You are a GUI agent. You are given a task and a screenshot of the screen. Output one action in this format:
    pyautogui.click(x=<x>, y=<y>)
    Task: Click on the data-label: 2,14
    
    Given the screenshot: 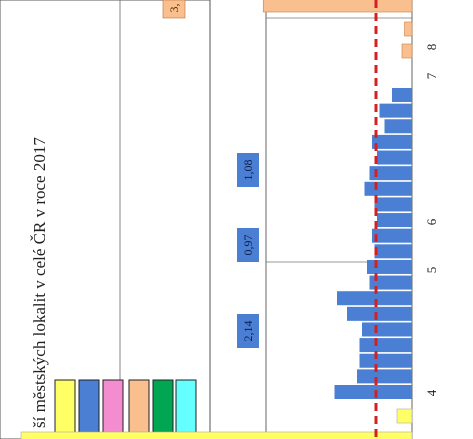 What is the action you would take?
    pyautogui.click(x=248, y=331)
    